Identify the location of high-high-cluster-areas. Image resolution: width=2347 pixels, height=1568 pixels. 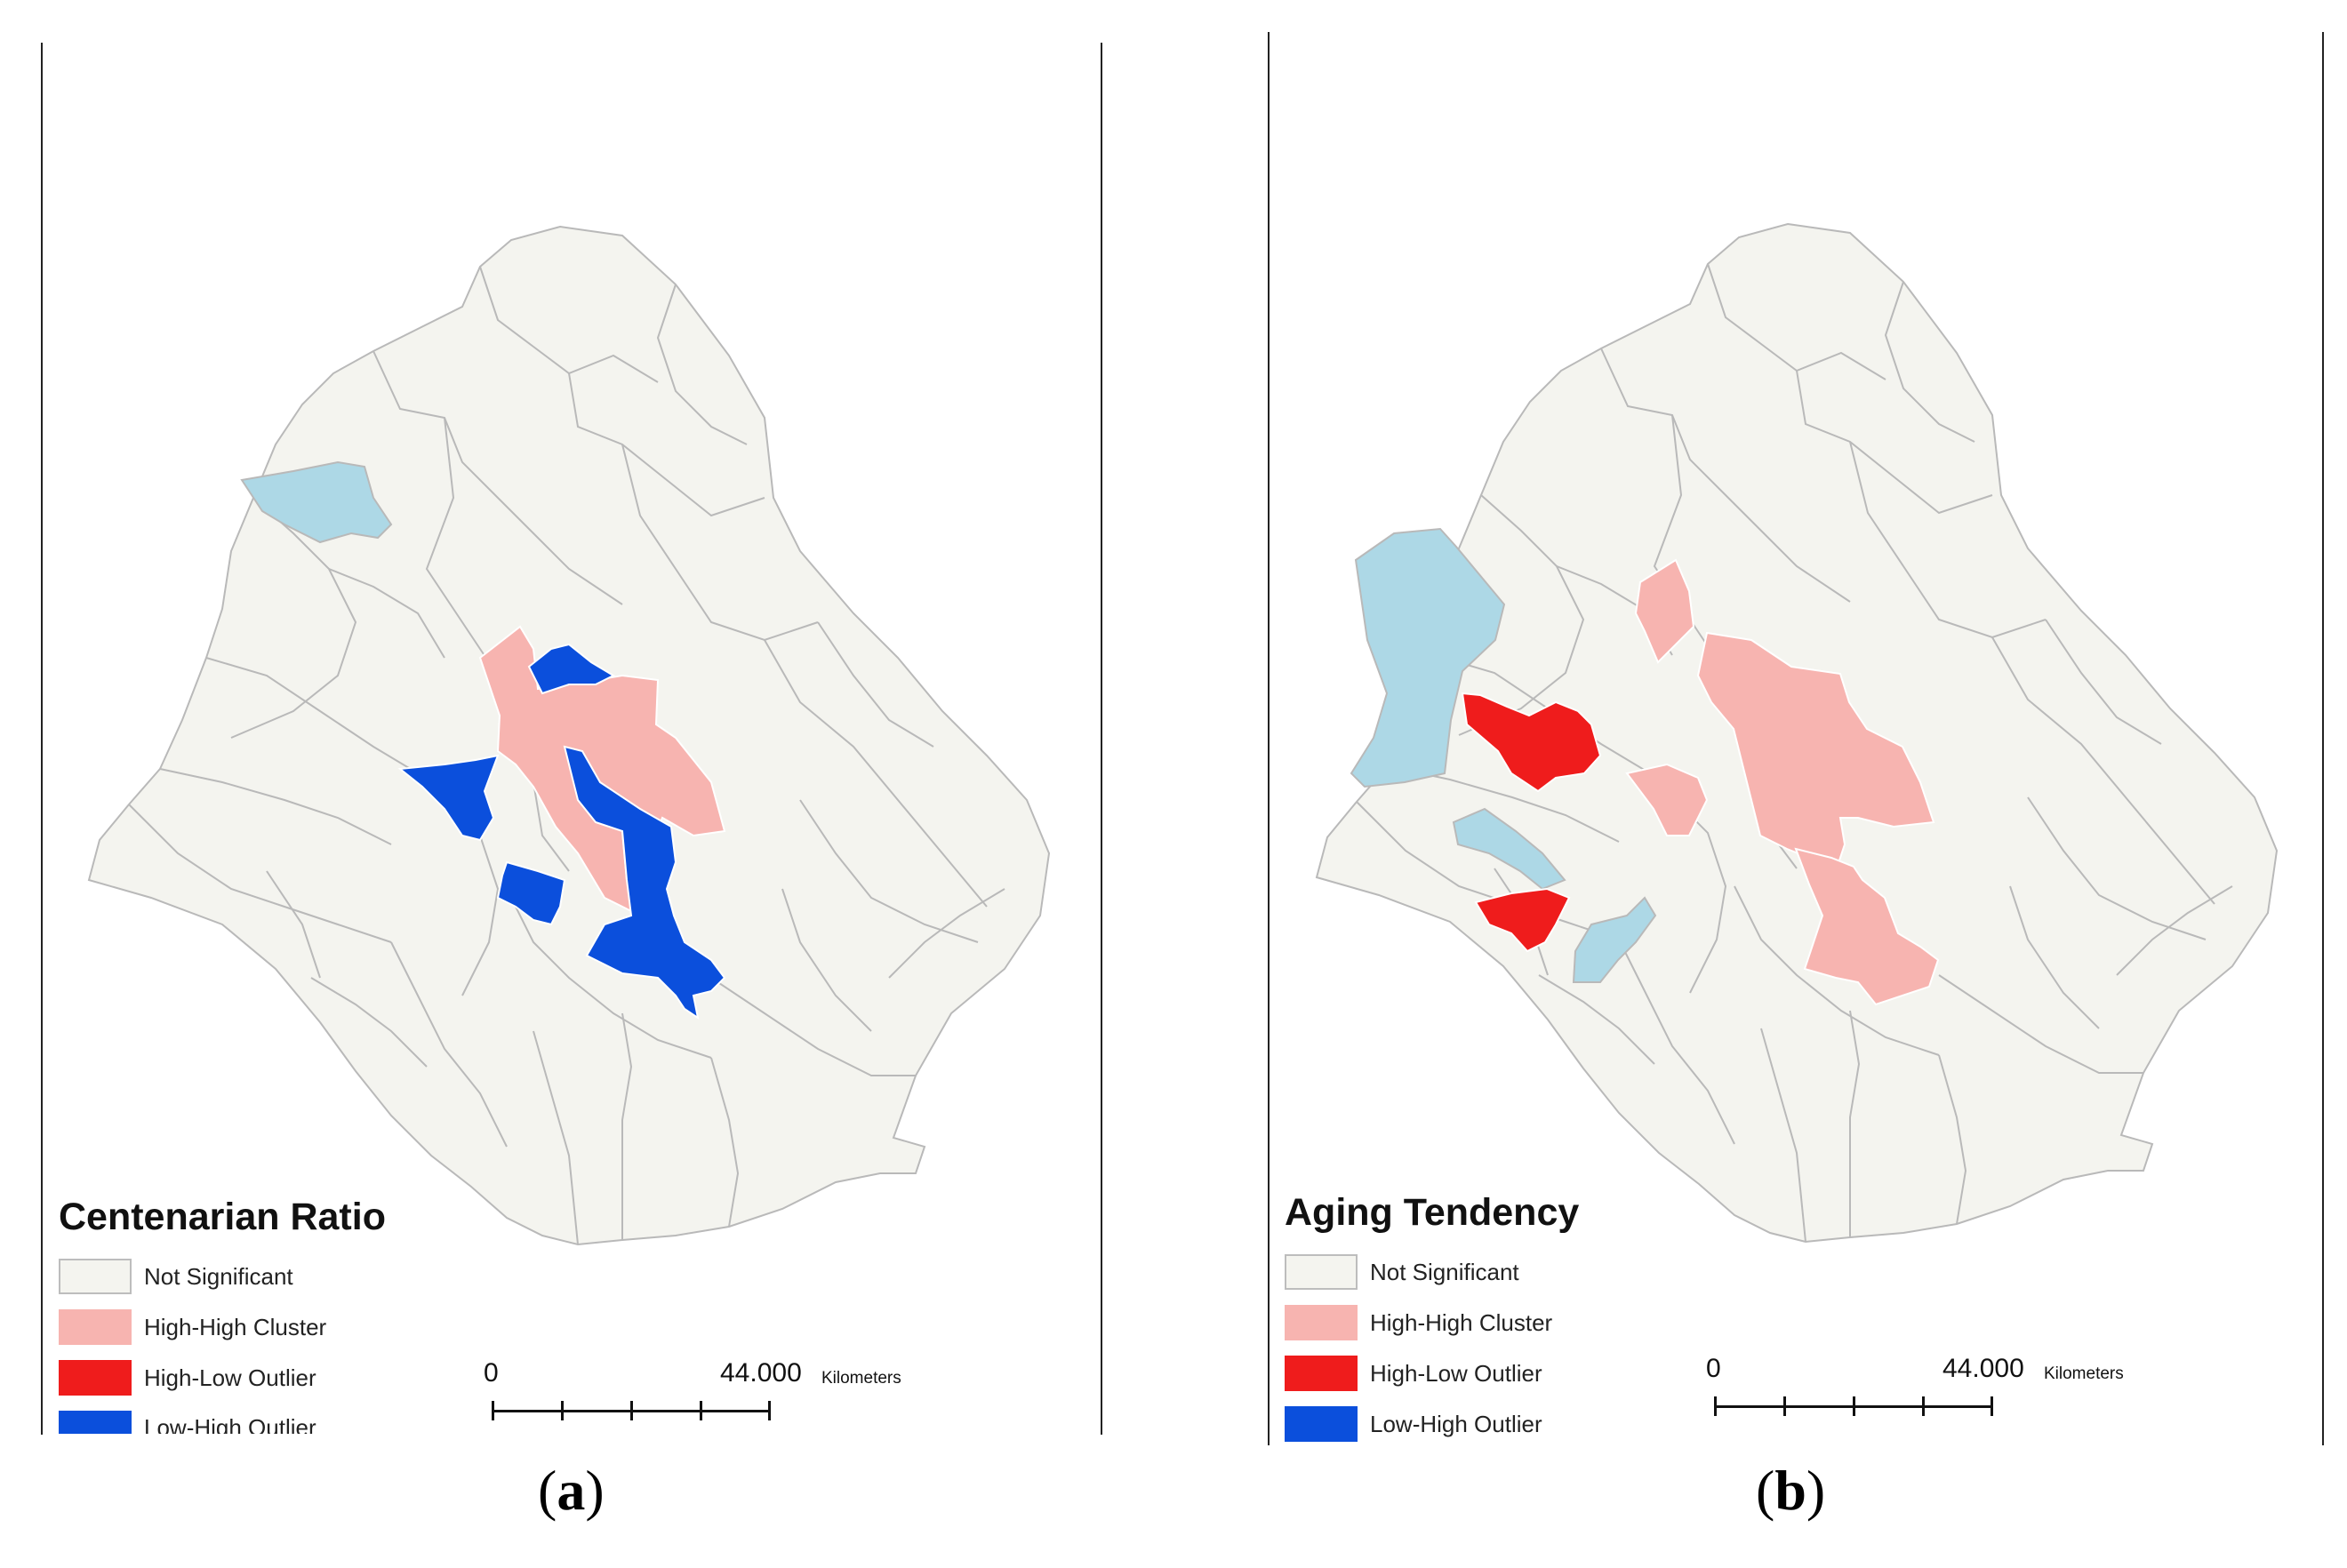
(1782, 782).